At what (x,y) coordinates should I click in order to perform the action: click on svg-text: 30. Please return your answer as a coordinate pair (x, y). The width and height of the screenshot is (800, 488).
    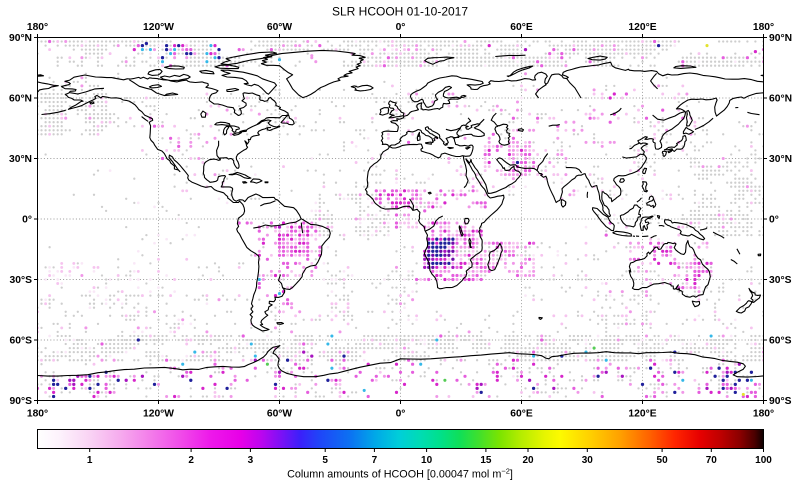
    Looking at the image, I should click on (588, 460).